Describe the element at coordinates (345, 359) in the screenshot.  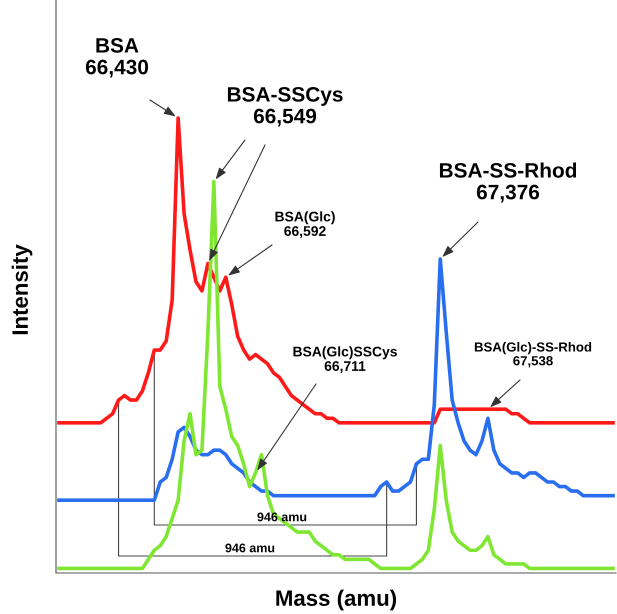
I see `annotation: BSA(Glc)SSCys 66,711` at that location.